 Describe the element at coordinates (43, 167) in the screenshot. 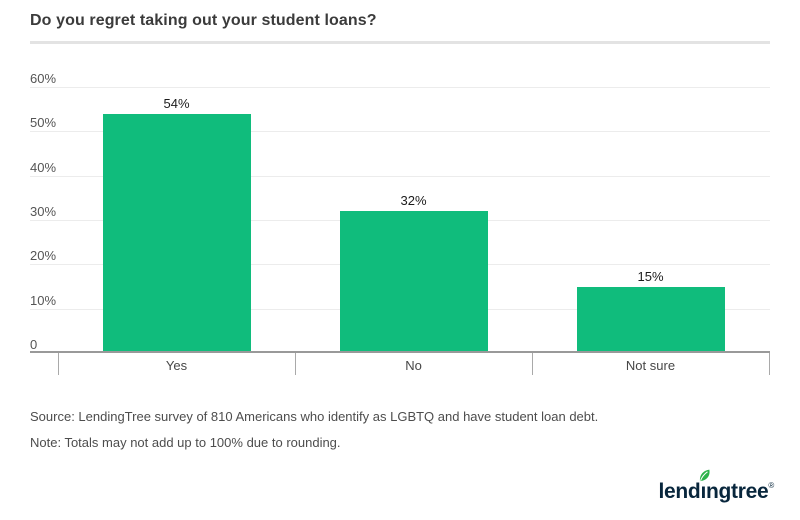

I see `y-axis-tick-label: 40%` at that location.